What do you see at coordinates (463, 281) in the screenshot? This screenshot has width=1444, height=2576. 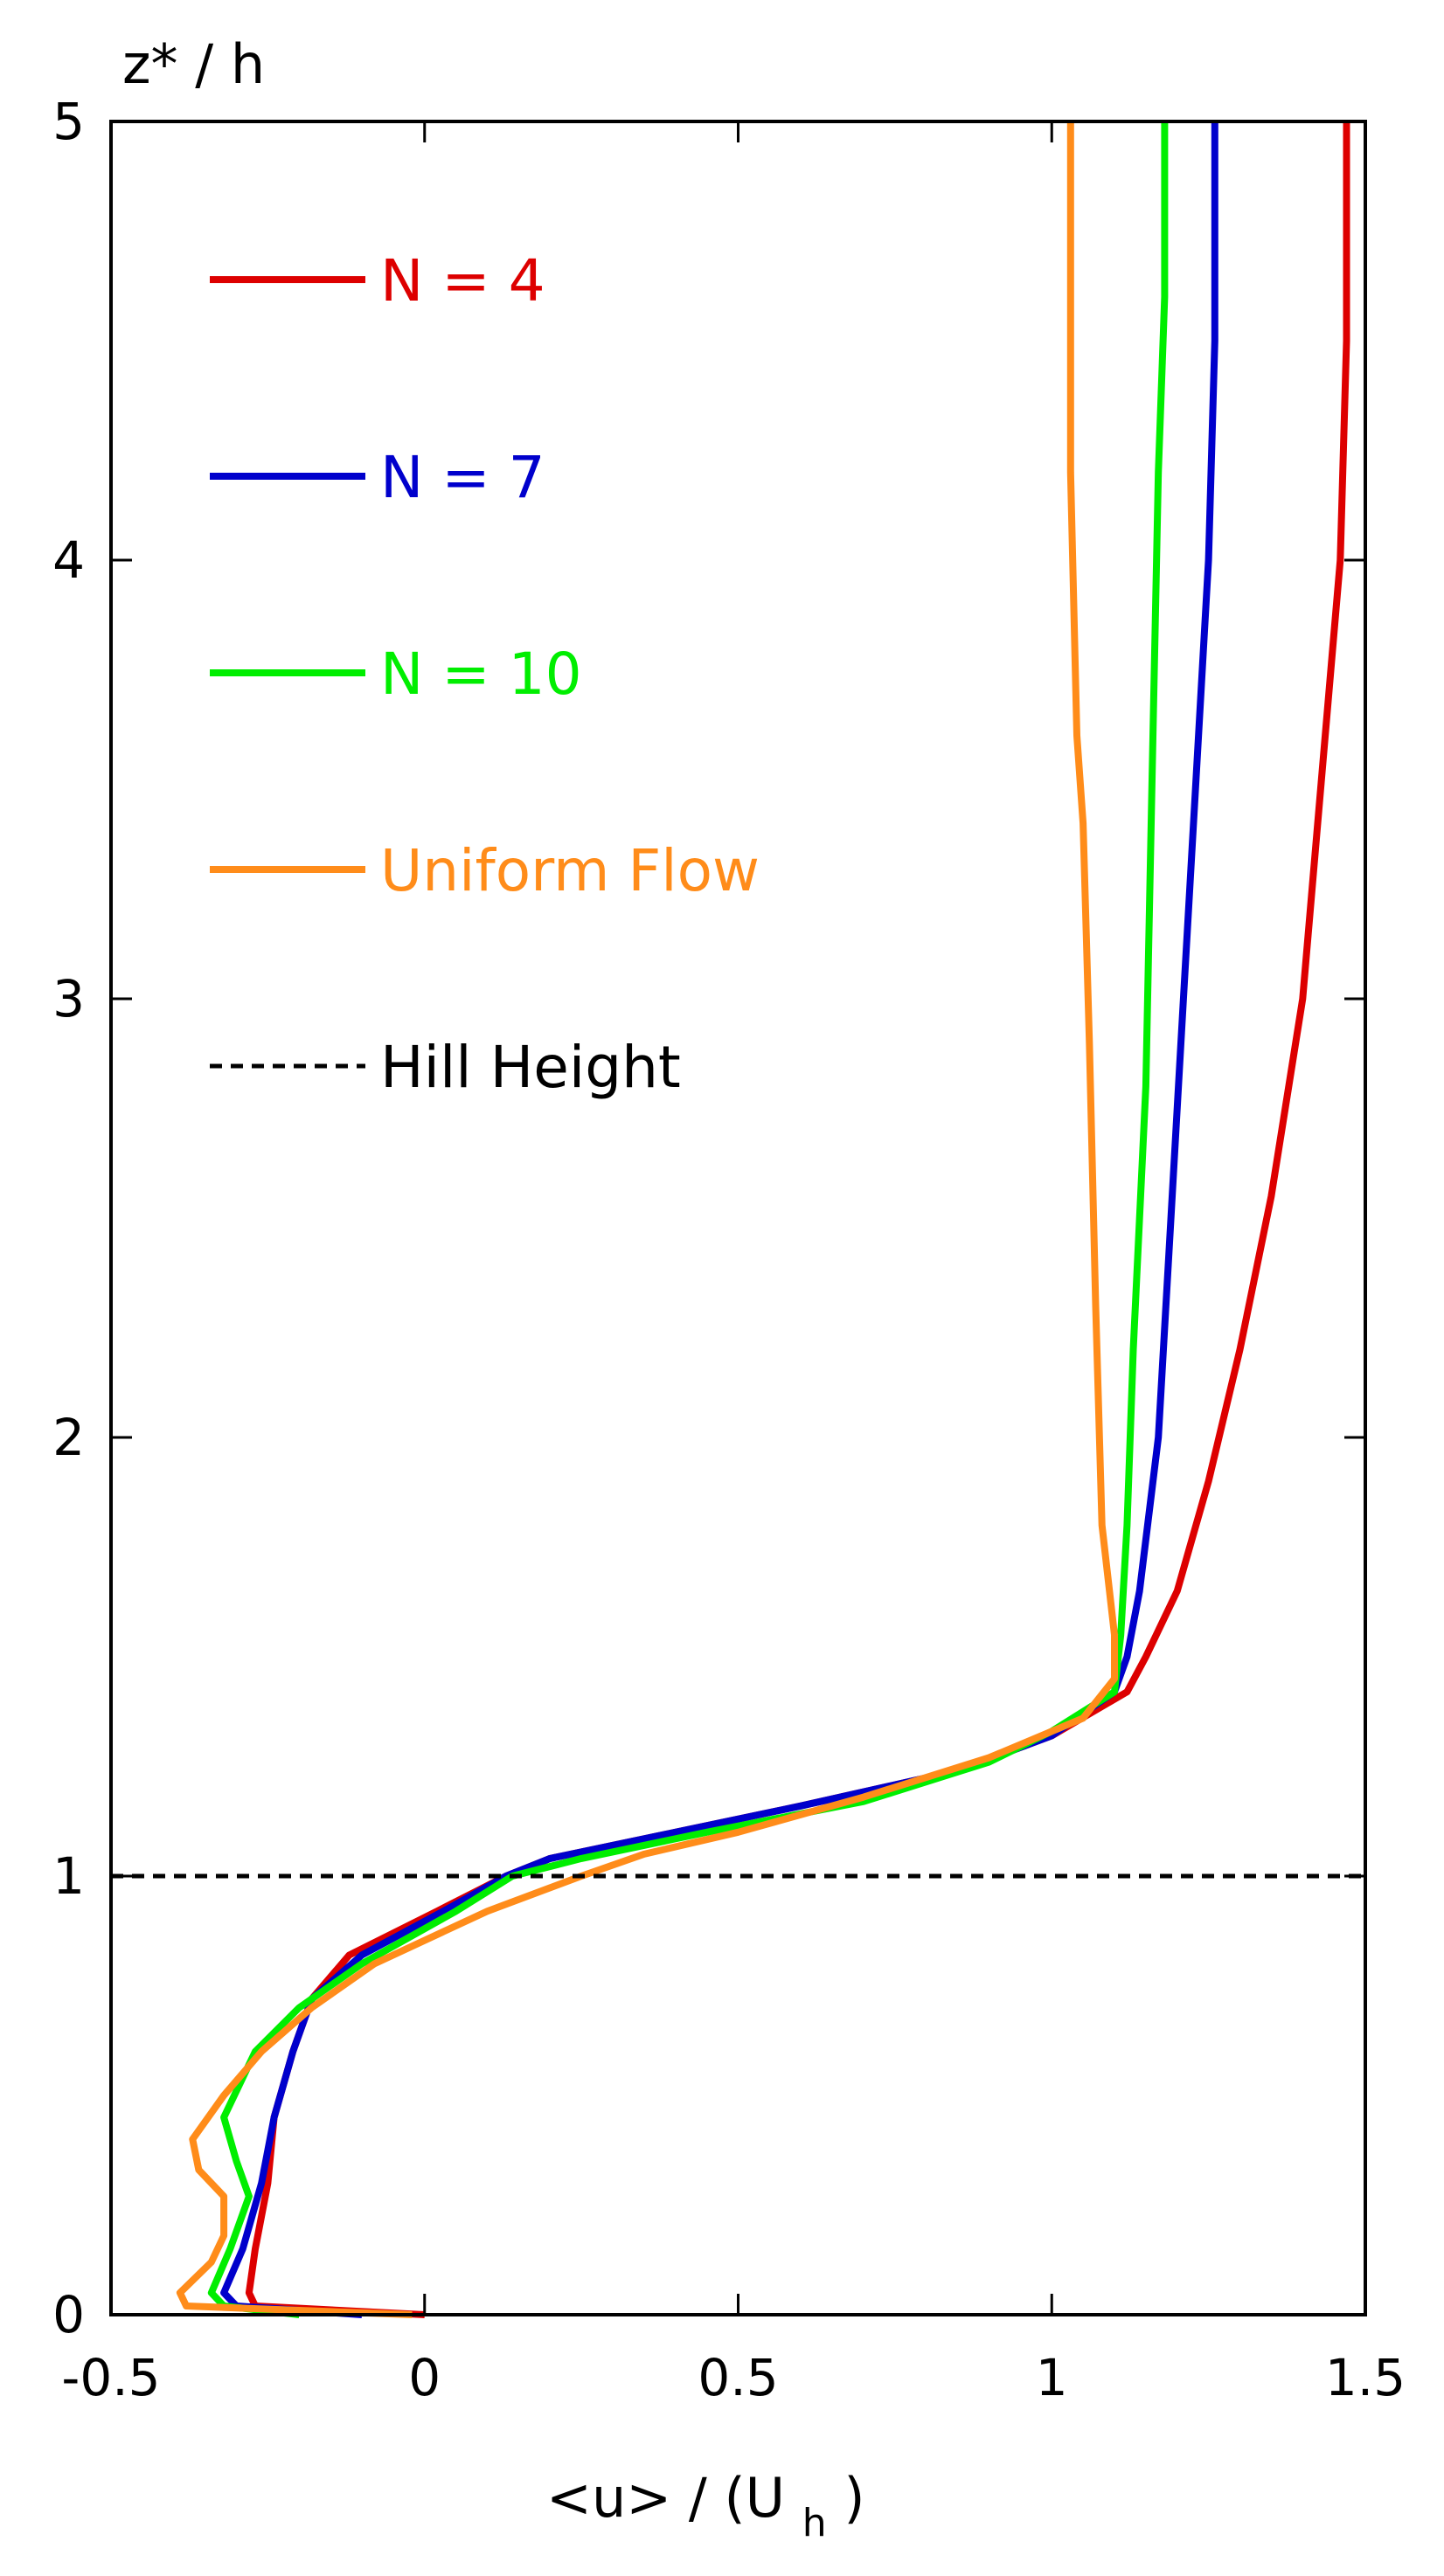 I see `legend-label-0: N = 4` at bounding box center [463, 281].